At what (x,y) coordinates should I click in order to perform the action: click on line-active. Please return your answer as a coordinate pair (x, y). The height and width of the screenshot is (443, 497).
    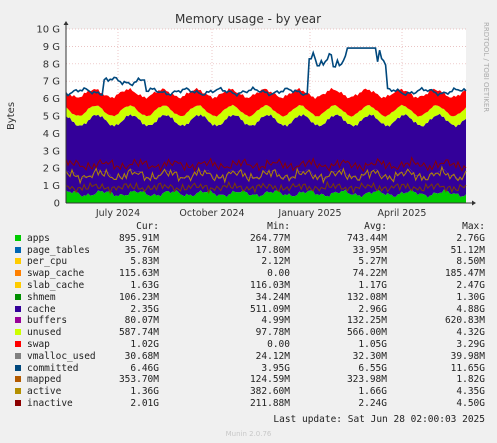
    Looking at the image, I should click on (266, 175).